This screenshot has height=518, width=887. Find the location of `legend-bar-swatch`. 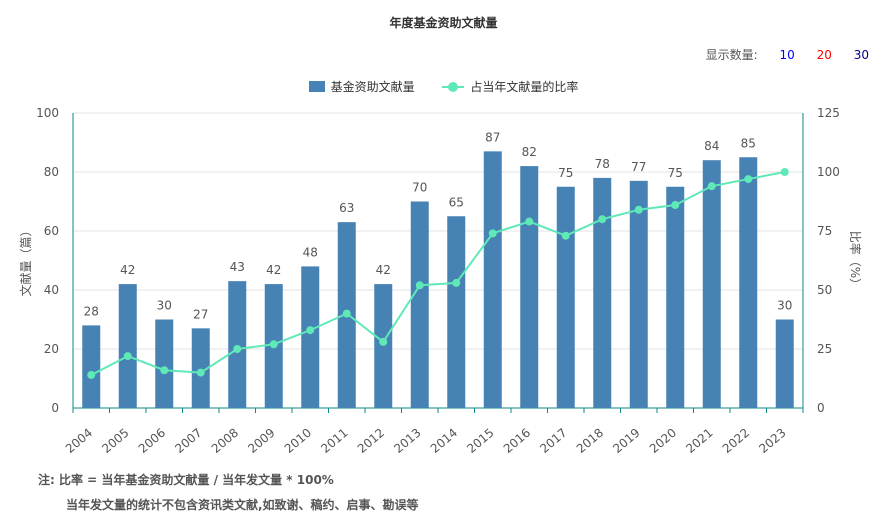

legend-bar-swatch is located at coordinates (316, 86).